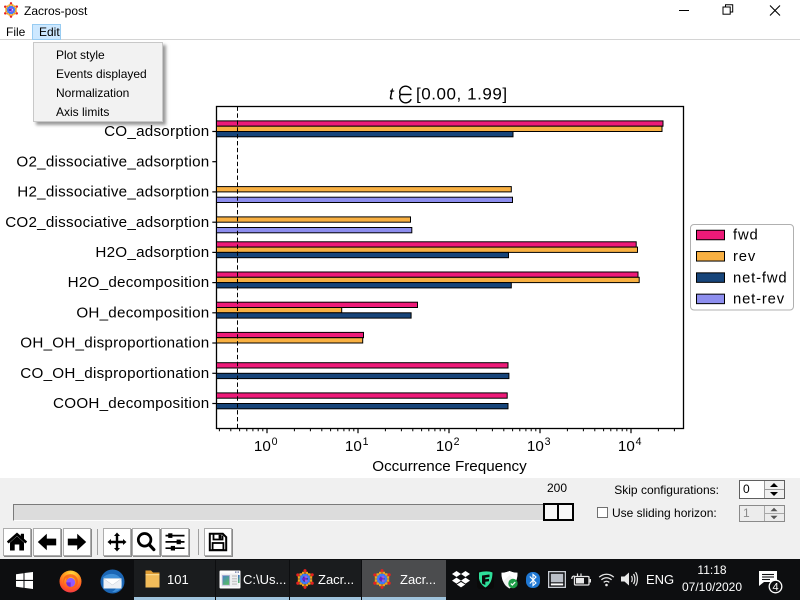  What do you see at coordinates (131, 403) in the screenshot?
I see `svg-text: COOH_decomposition` at bounding box center [131, 403].